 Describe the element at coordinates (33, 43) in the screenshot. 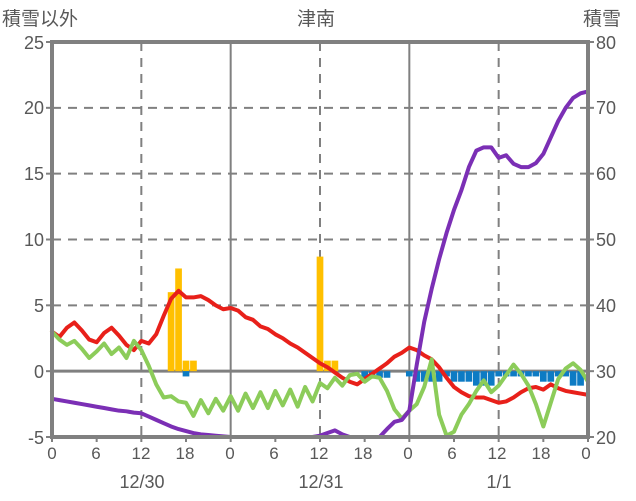

I see `y-left-tick: 25` at that location.